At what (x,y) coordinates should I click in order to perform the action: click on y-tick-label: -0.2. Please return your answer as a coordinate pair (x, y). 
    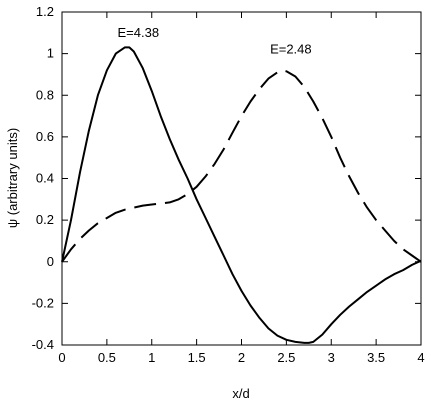
    Looking at the image, I should click on (43, 302).